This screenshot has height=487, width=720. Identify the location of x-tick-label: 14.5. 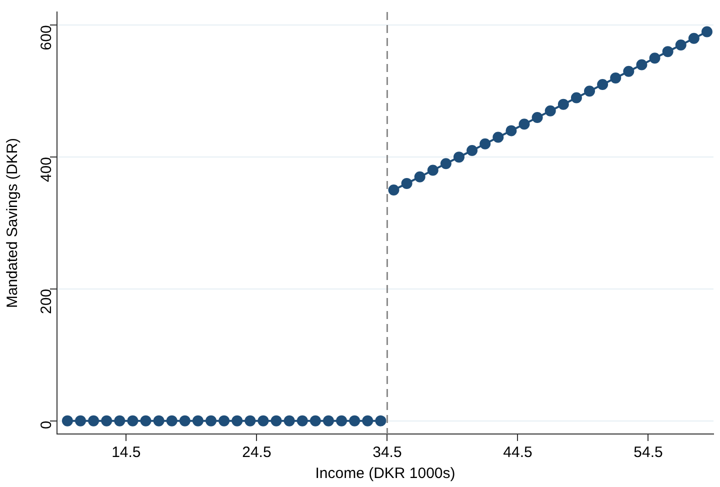
(126, 453).